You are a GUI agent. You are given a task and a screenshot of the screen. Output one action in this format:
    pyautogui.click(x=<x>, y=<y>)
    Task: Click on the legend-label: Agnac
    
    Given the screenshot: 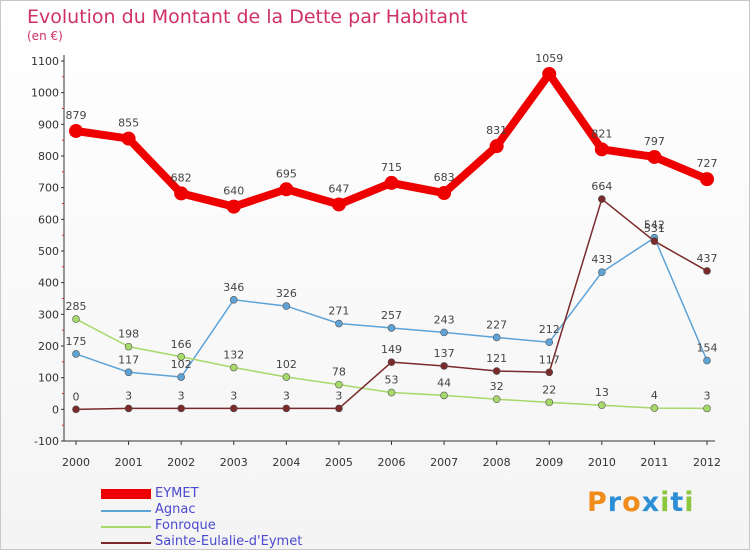 What is the action you would take?
    pyautogui.click(x=175, y=509)
    